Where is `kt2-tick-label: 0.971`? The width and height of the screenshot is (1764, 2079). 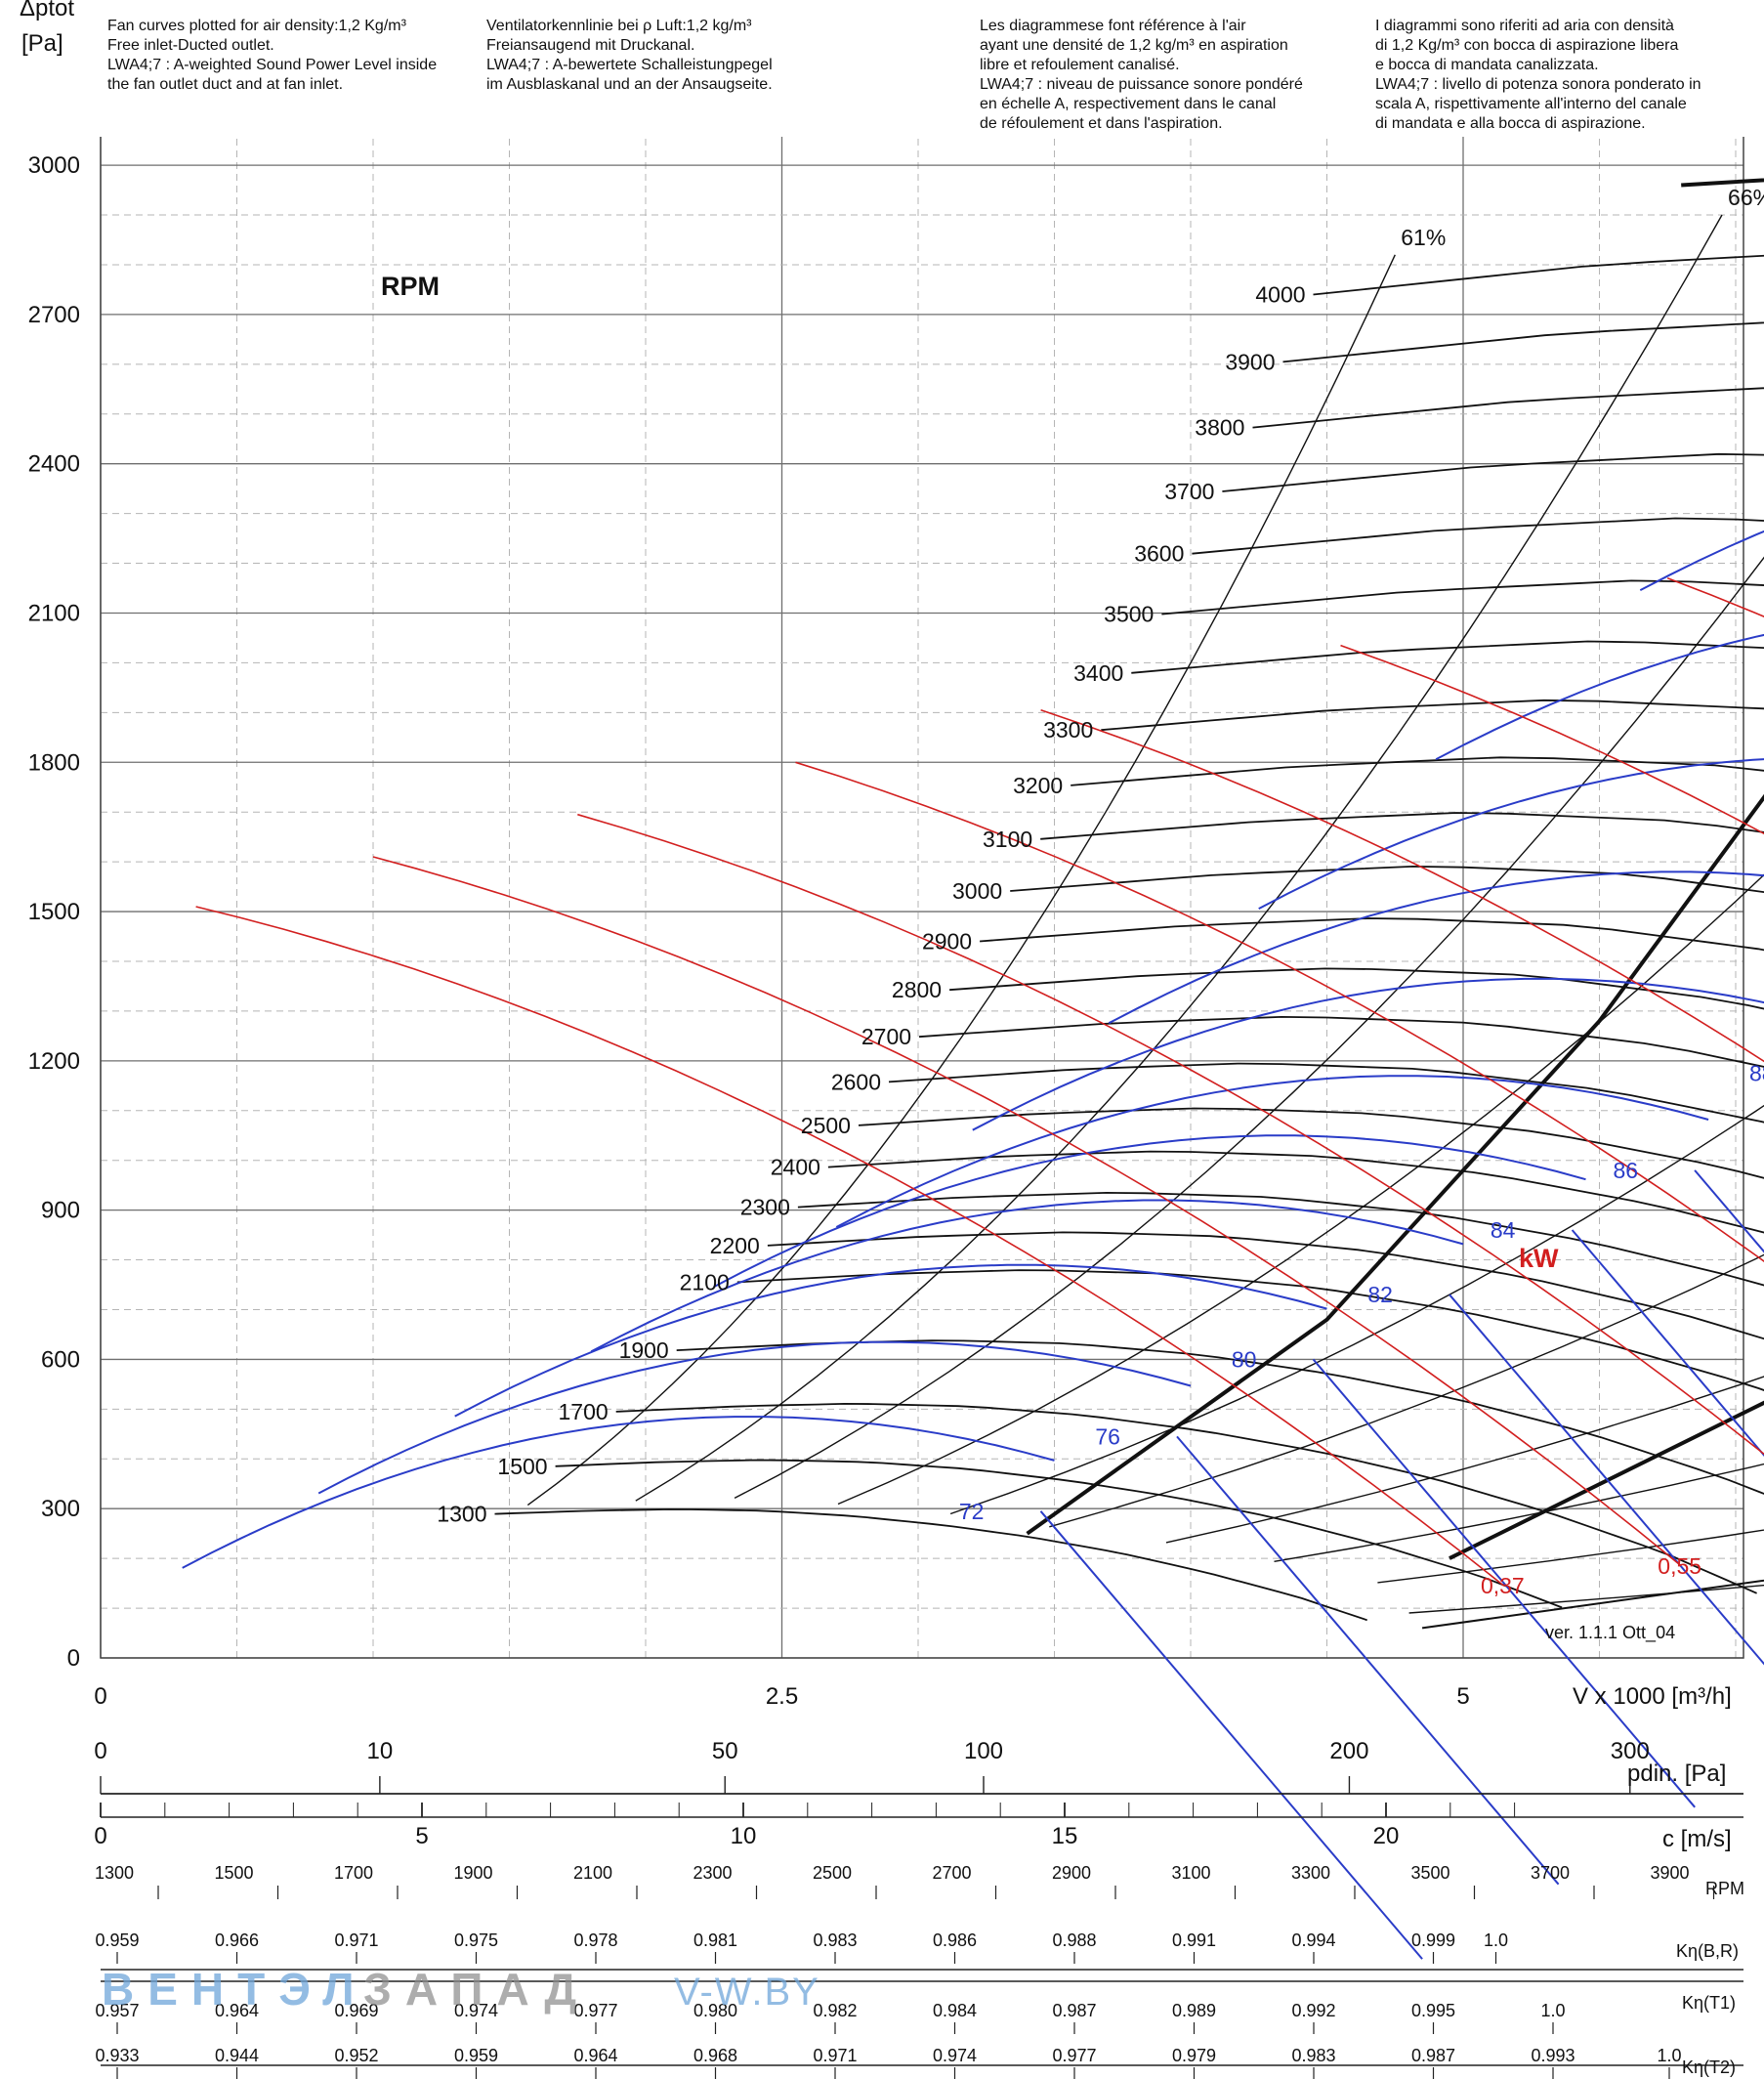
kt2-tick-label: 0.971 is located at coordinates (835, 2055).